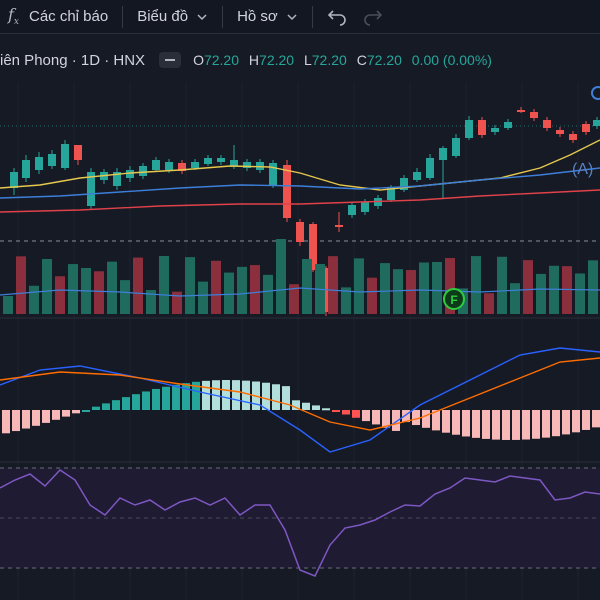 The width and height of the screenshot is (600, 600). I want to click on marker-edge-circle, so click(595, 93).